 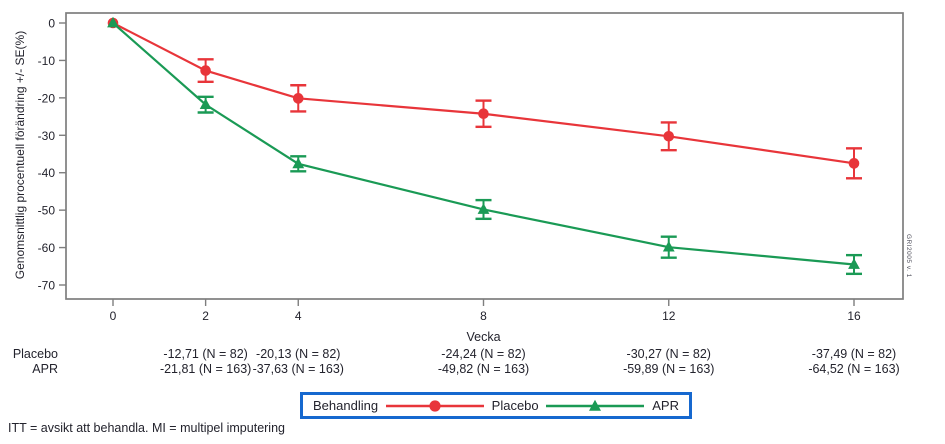 I want to click on x-tick-label: 12, so click(x=669, y=316).